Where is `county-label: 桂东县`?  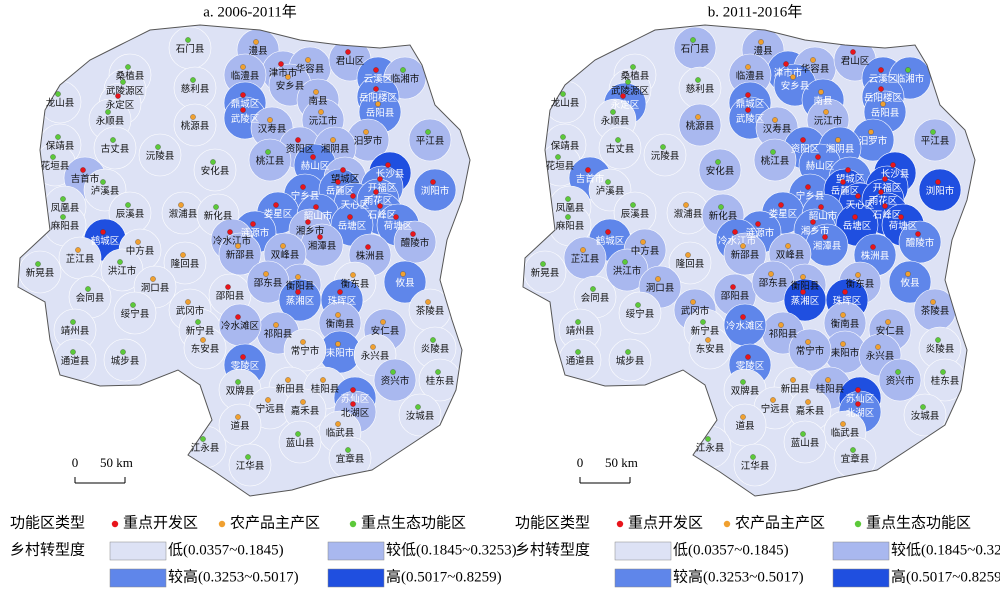
county-label: 桂东县 is located at coordinates (440, 381).